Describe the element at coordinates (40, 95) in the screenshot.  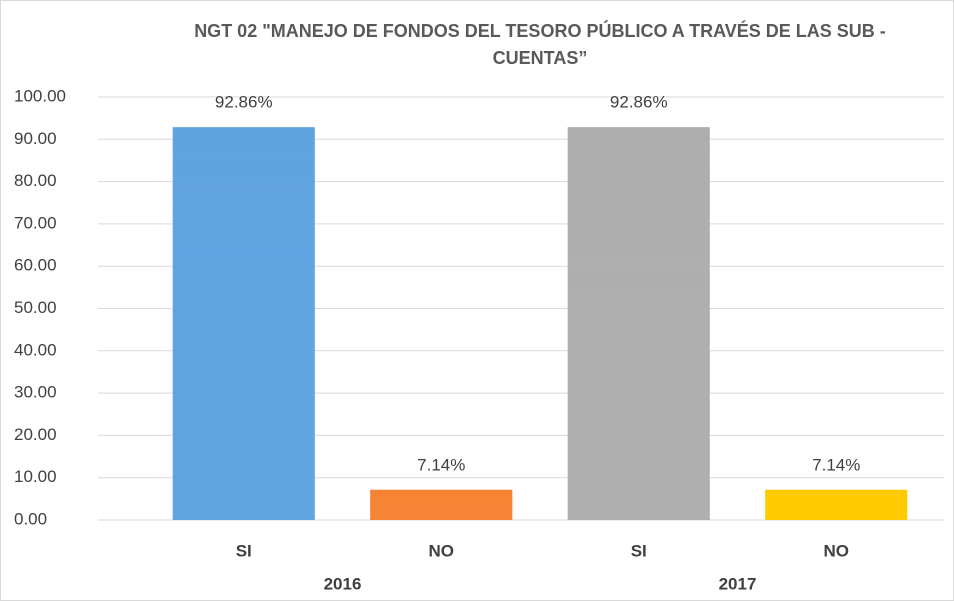
I see `y-tick-label: 100.00` at that location.